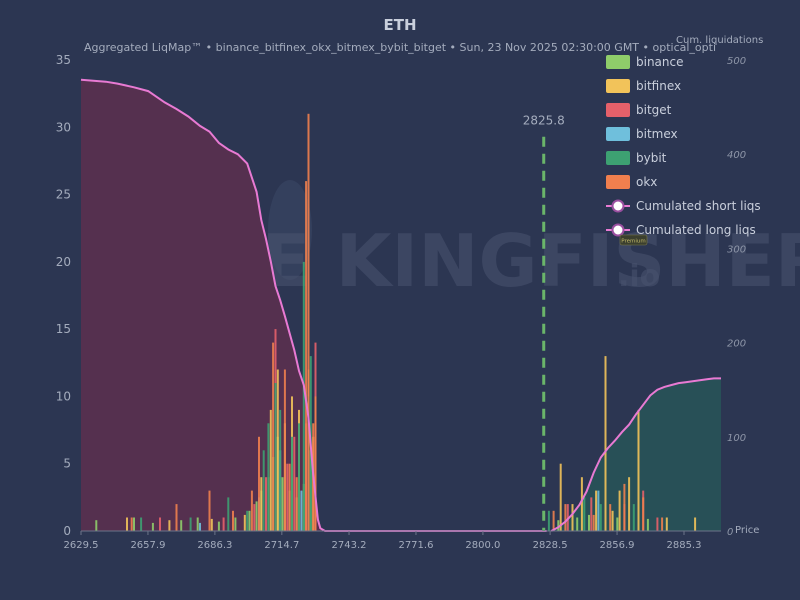 This screenshot has width=800, height=600. What do you see at coordinates (618, 134) in the screenshot?
I see `legend-swatch-bitmex` at bounding box center [618, 134].